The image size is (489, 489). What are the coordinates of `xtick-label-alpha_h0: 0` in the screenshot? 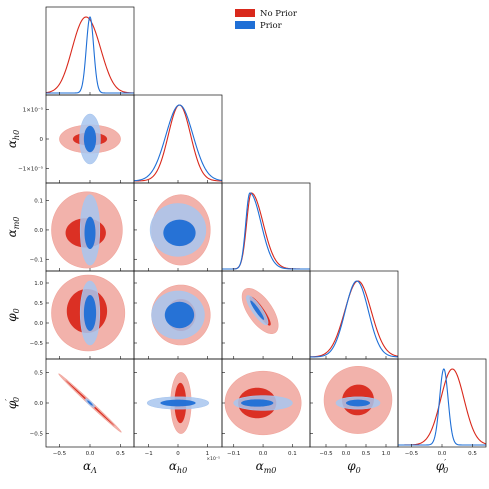 It's located at (178, 454).